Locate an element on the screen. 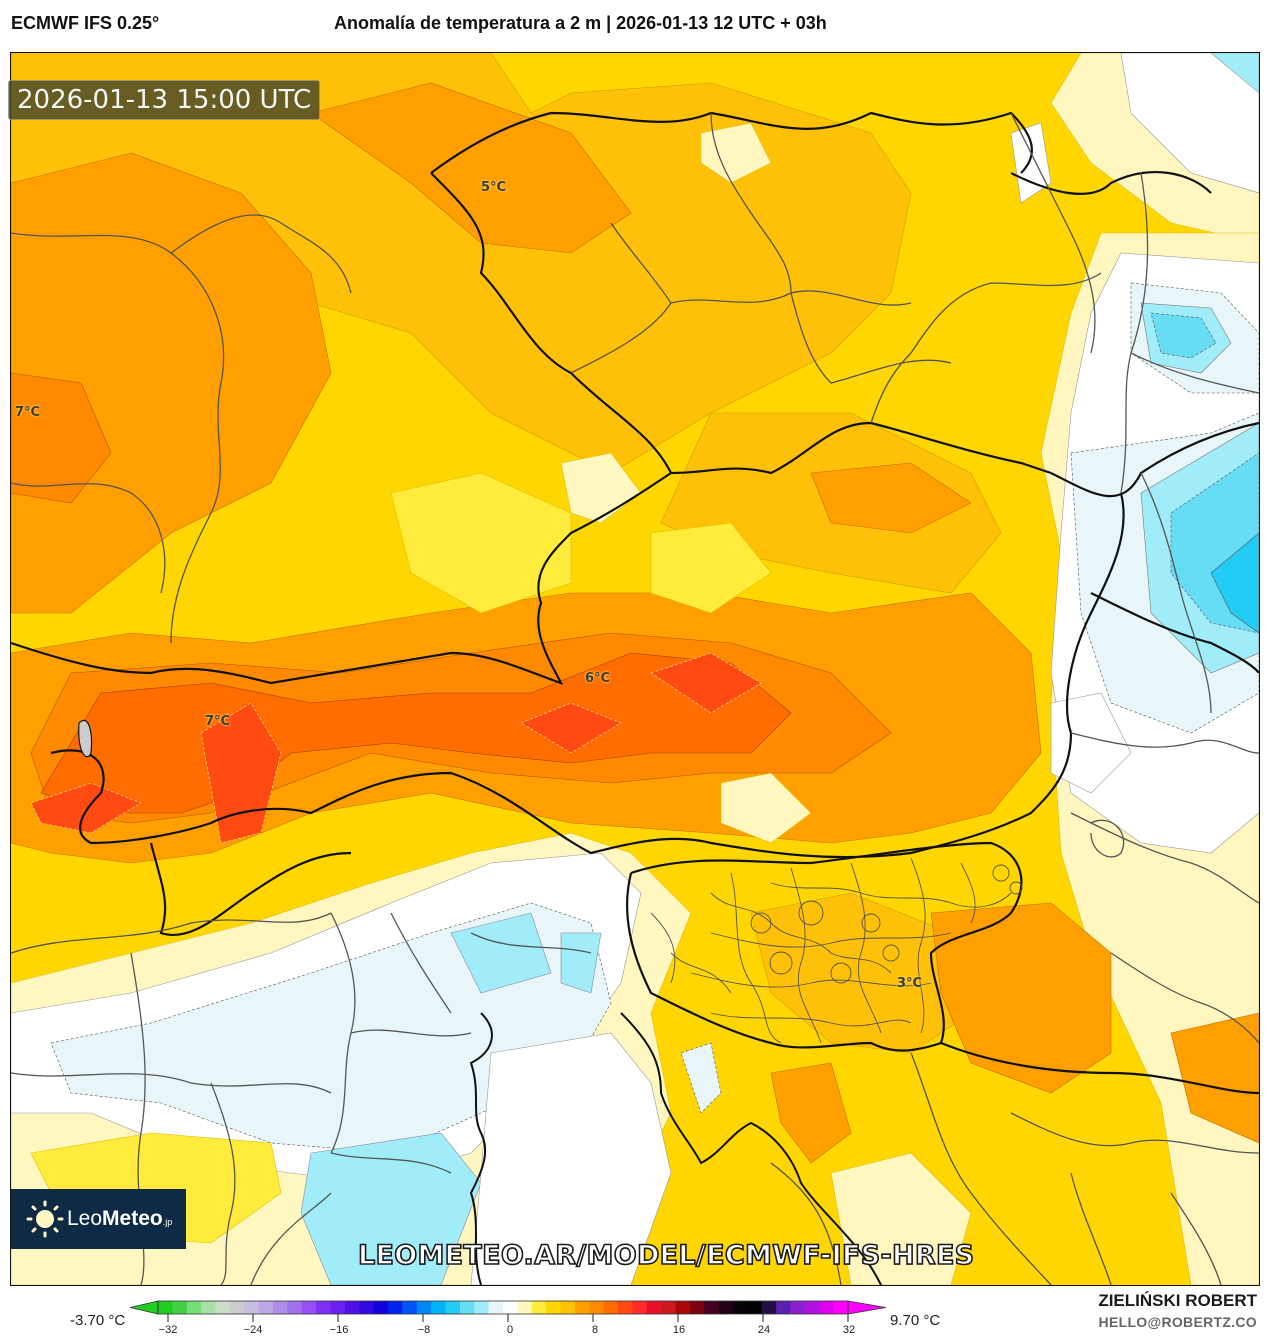 Image resolution: width=1267 pixels, height=1339 pixels. source-url-watermark: LEOMETEO.AR/MODEL/ECMWF-IFS-HRES is located at coordinates (666, 1255).